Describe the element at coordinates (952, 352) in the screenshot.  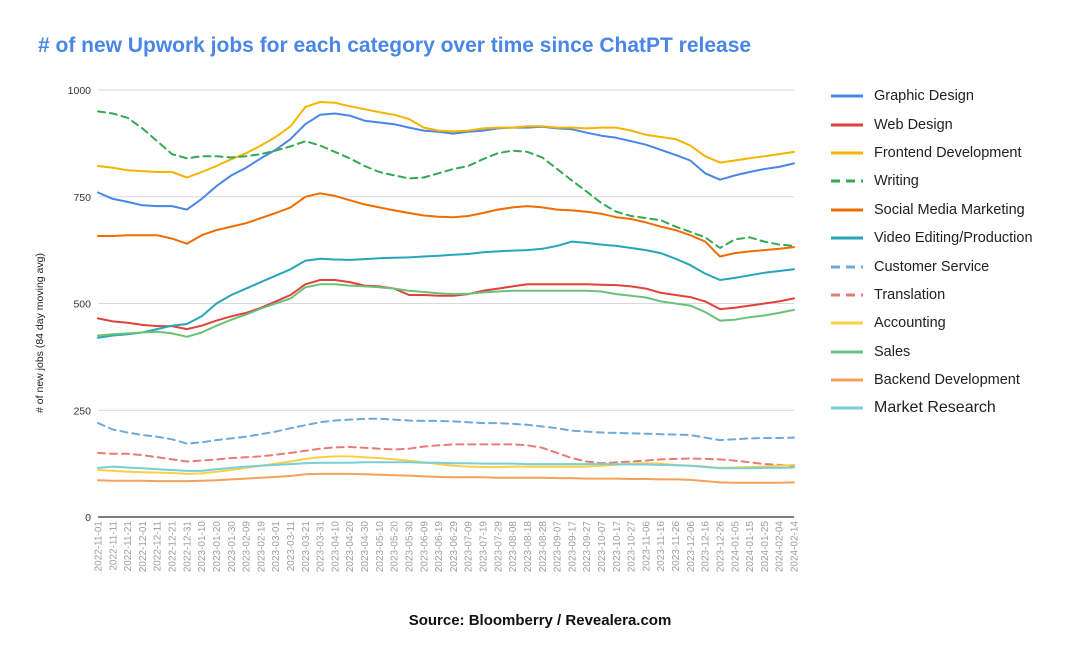
I see `legend-item: Sales` at that location.